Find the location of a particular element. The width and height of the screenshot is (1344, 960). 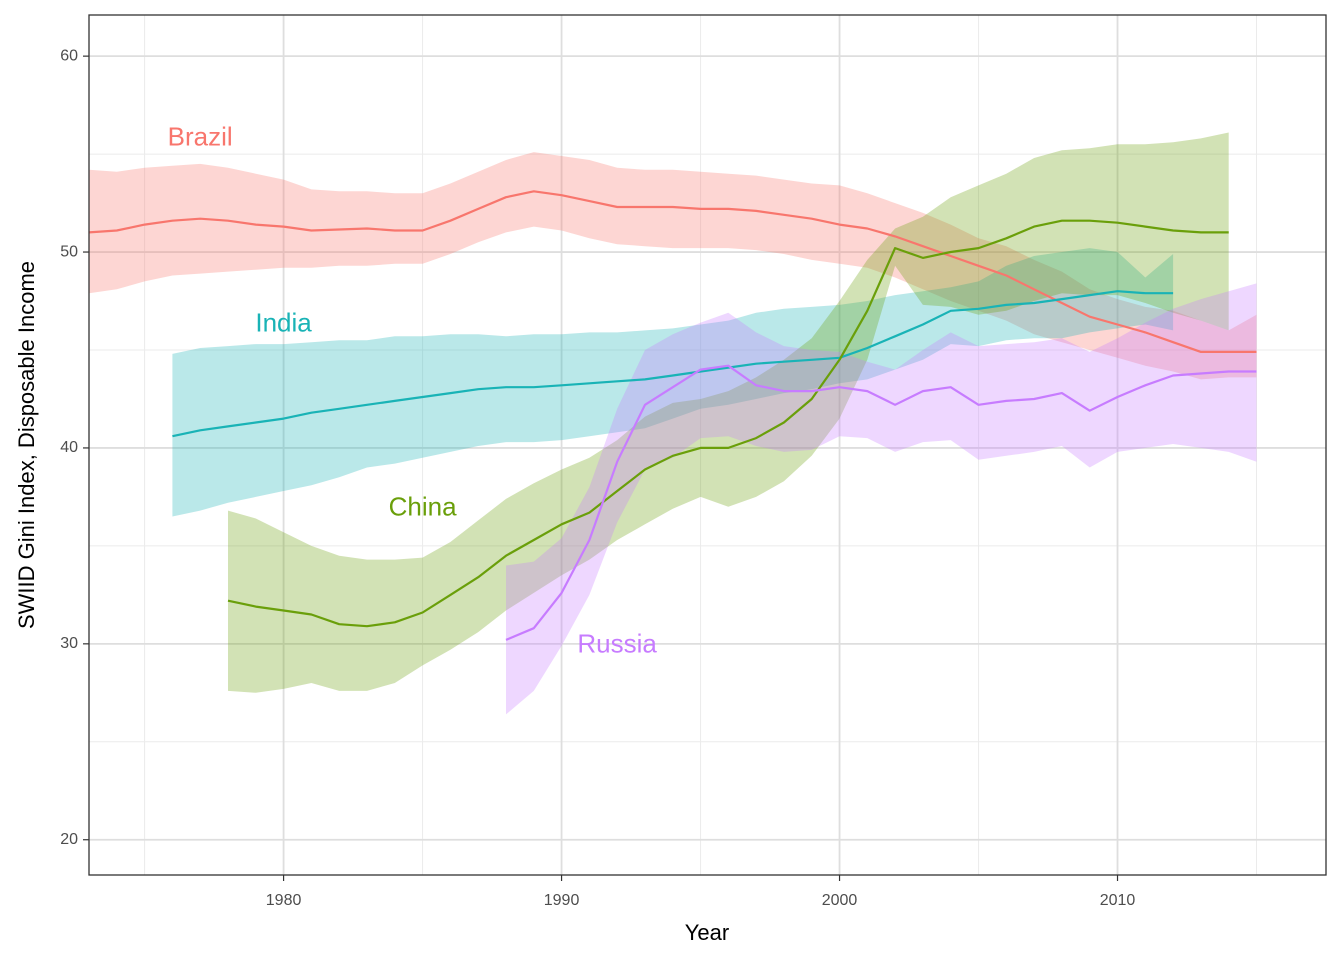

y-axis-title: SWIID Gini Index, Disposable Income is located at coordinates (26, 445).